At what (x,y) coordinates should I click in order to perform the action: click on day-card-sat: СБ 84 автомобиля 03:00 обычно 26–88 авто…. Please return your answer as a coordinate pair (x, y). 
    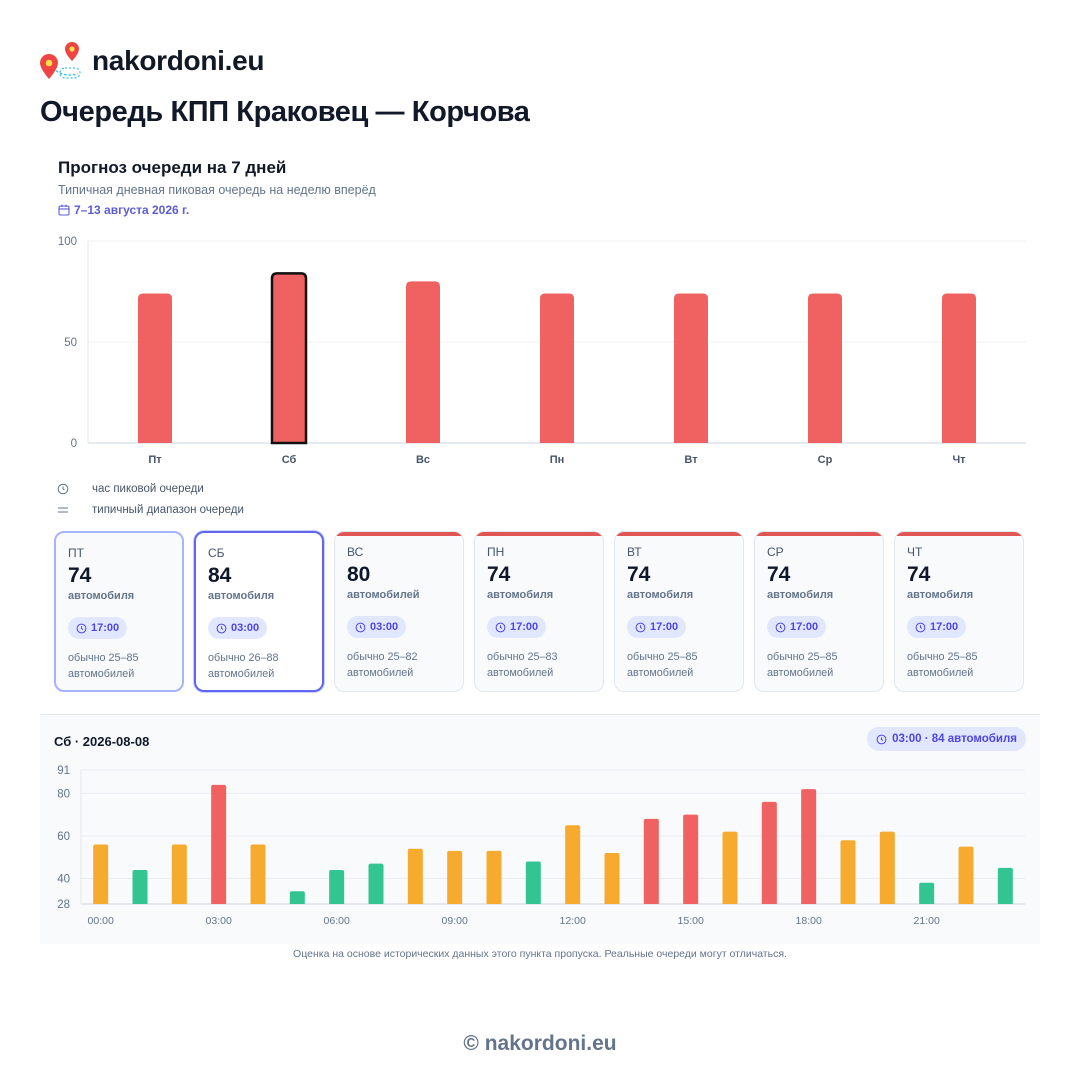
    Looking at the image, I should click on (259, 611).